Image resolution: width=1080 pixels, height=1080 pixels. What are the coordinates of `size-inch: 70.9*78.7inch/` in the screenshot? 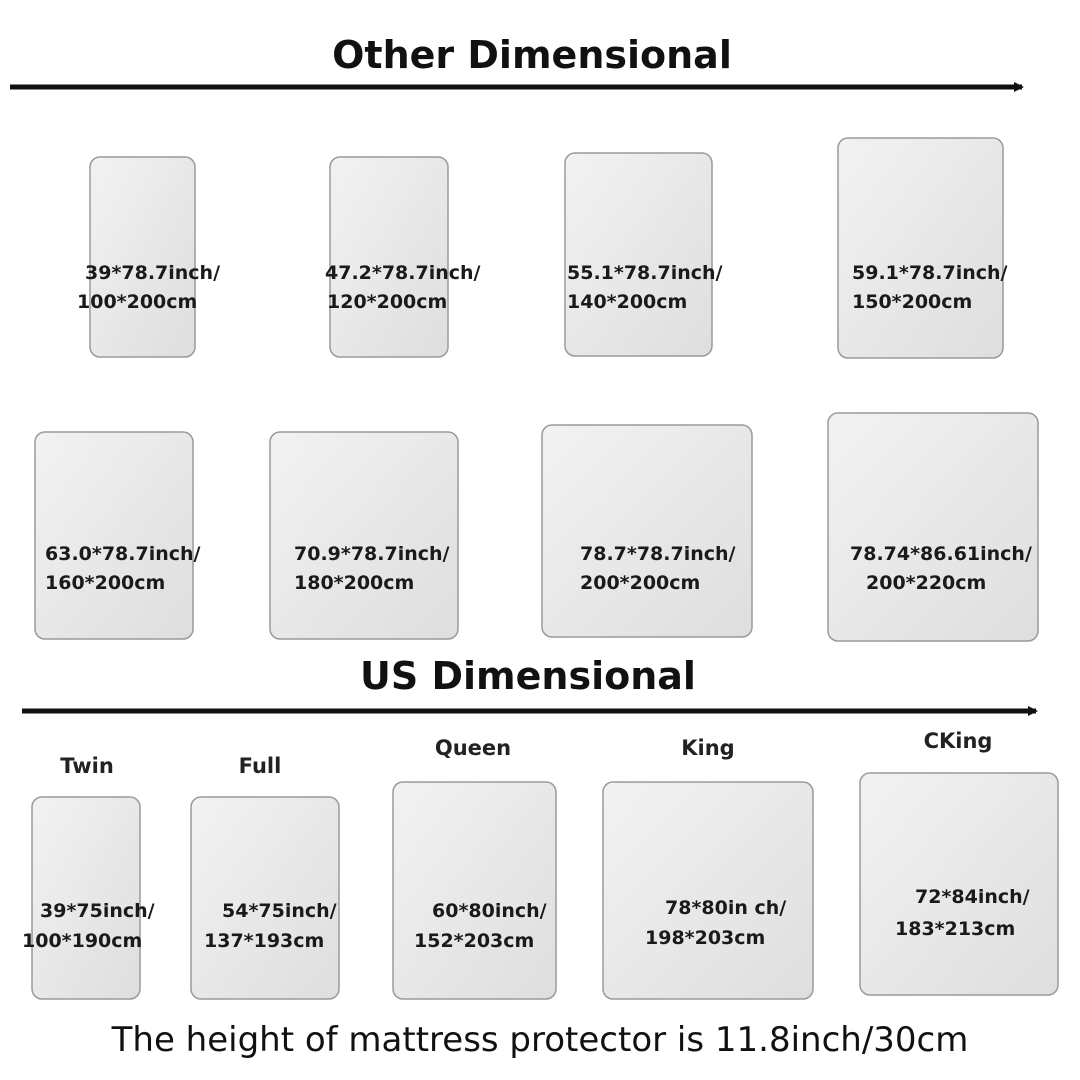 It's located at (372, 554).